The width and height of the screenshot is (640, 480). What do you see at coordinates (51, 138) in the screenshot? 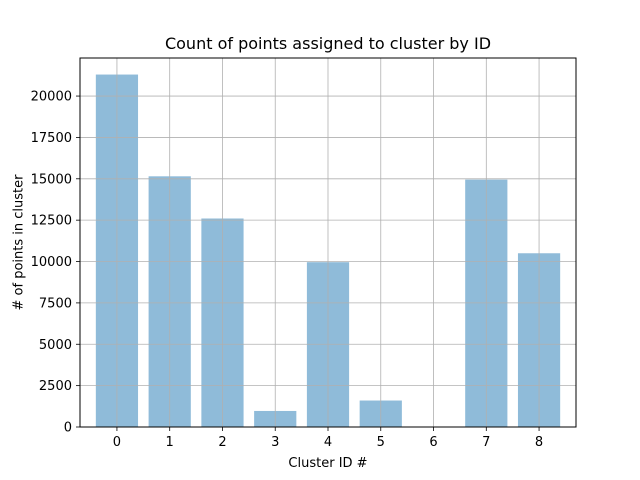
I see `y-tick-label: 17500` at bounding box center [51, 138].